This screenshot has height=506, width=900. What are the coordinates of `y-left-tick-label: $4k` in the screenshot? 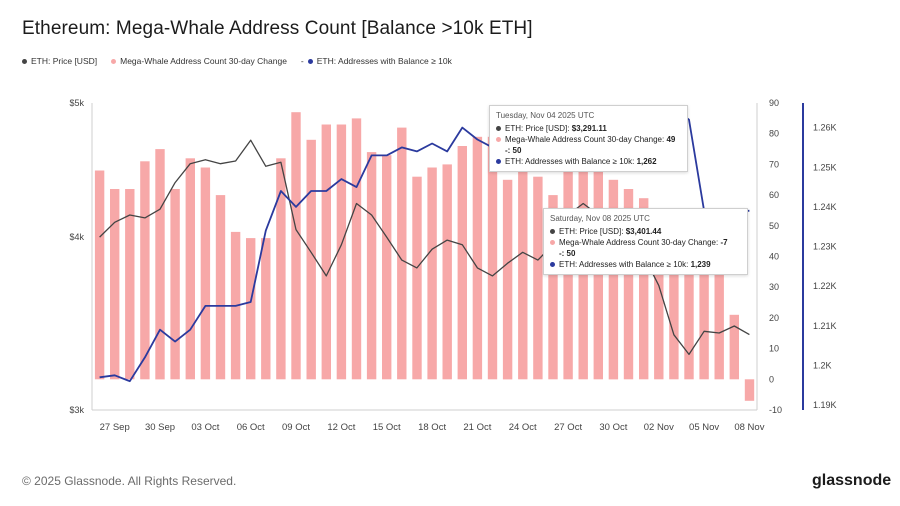 It's located at (76, 237).